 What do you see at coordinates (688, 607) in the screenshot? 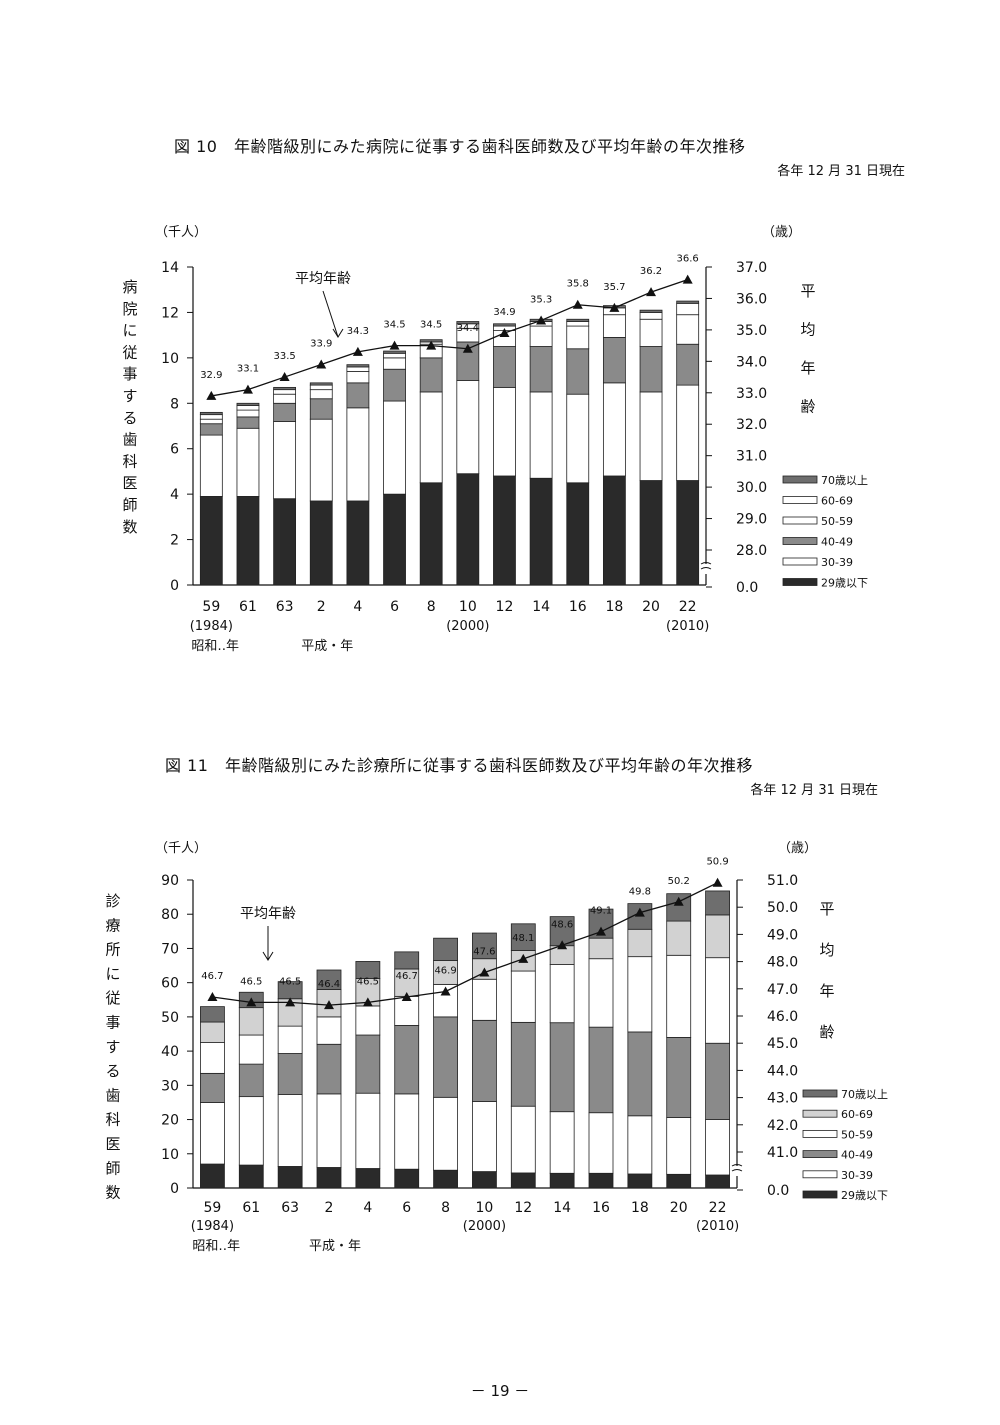
I see `x-tick-label: 22` at bounding box center [688, 607].